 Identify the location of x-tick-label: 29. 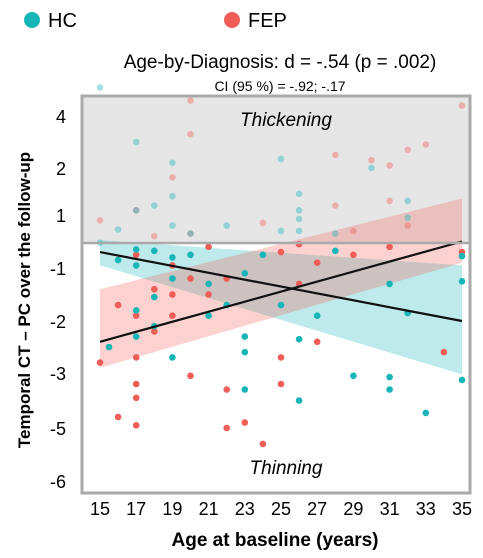
(353, 509).